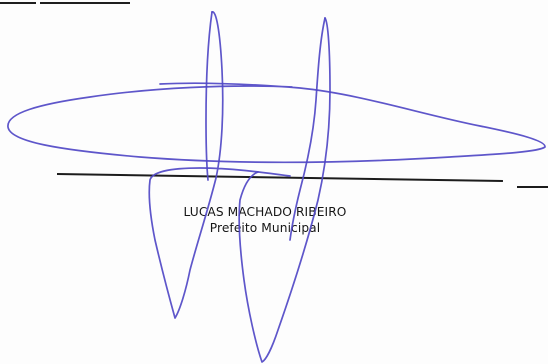  What do you see at coordinates (532, 187) in the screenshot?
I see `signature-line-tail` at bounding box center [532, 187].